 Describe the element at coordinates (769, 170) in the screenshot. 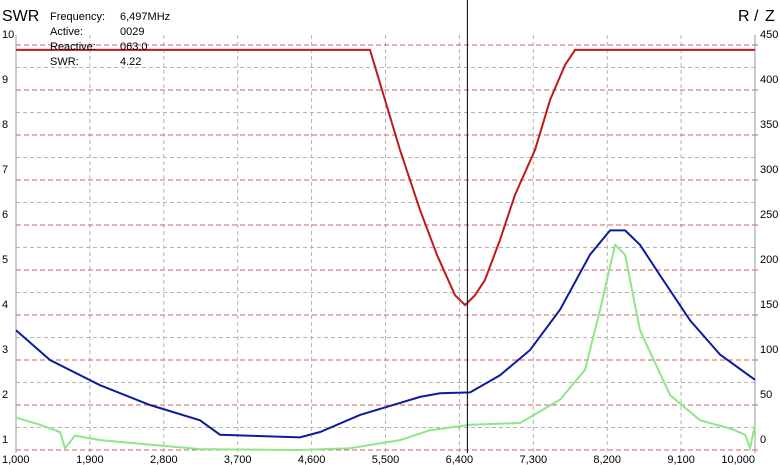

I see `y2-tick-label: 300` at that location.